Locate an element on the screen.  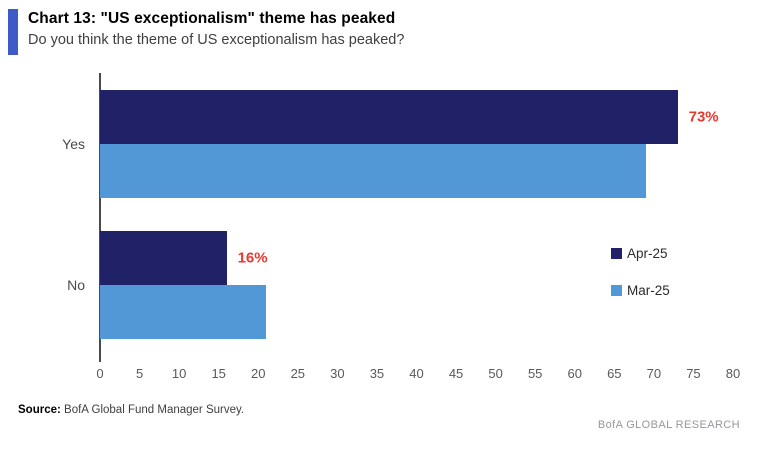
y-axis-line is located at coordinates (100, 217).